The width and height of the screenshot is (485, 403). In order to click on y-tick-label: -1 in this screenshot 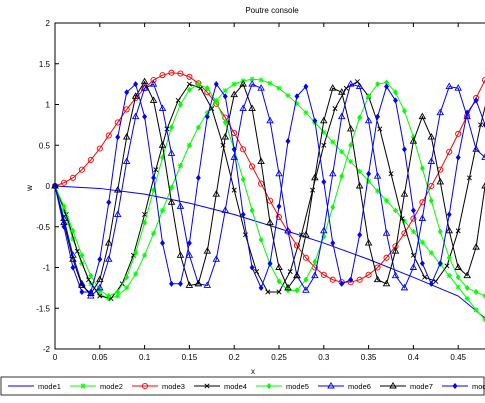, I will do `click(47, 268)`.